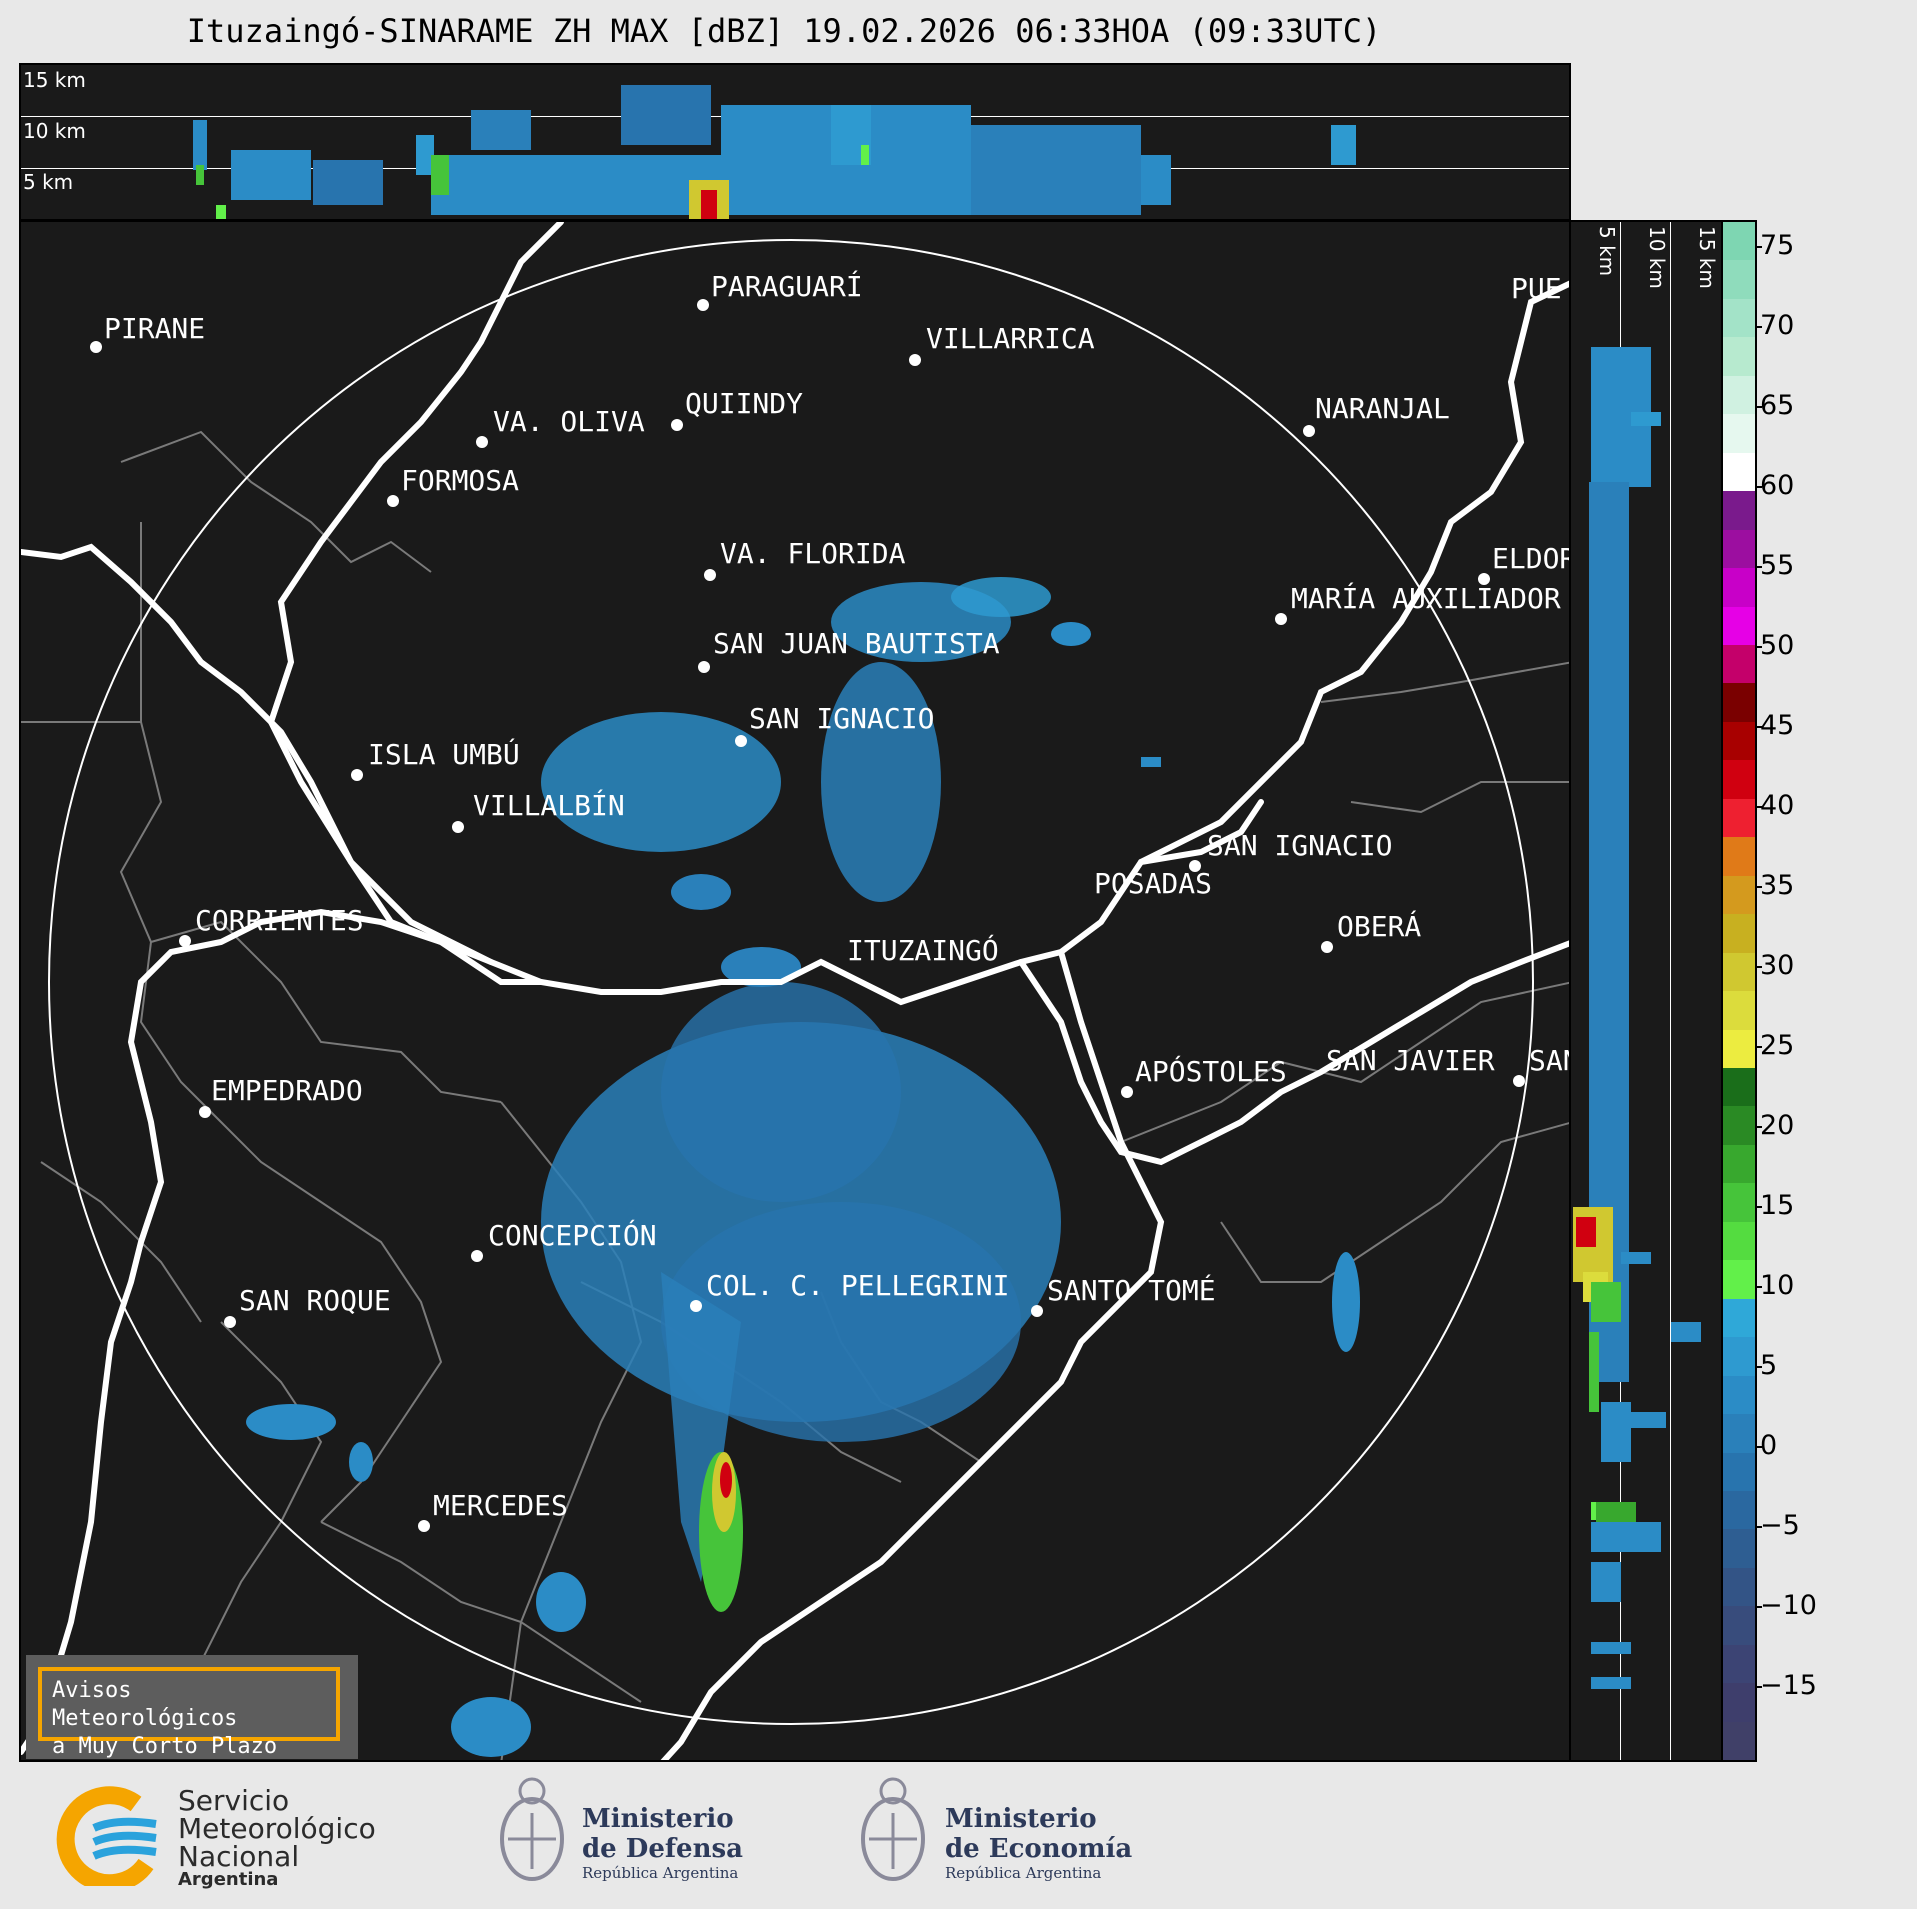 Image resolution: width=1917 pixels, height=1909 pixels. What do you see at coordinates (315, 1300) in the screenshot?
I see `city-san-roque: SAN ROQUE` at bounding box center [315, 1300].